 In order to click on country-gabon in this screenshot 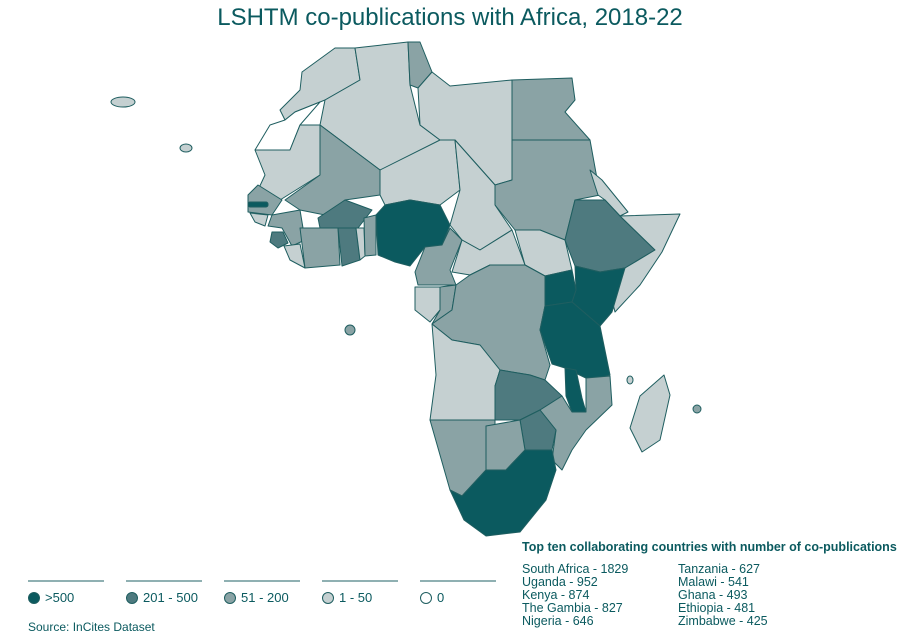, I will do `click(427, 304)`.